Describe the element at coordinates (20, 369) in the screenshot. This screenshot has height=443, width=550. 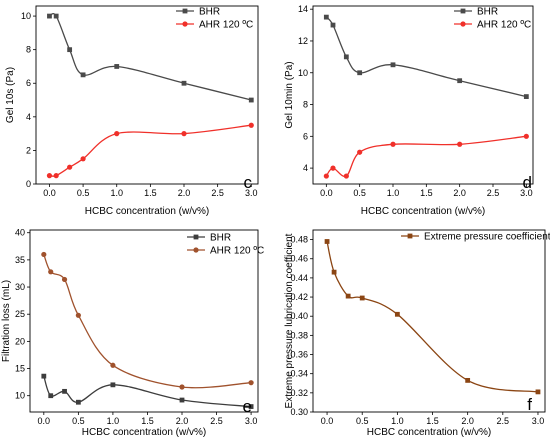
I see `y-tick-label: 15` at that location.